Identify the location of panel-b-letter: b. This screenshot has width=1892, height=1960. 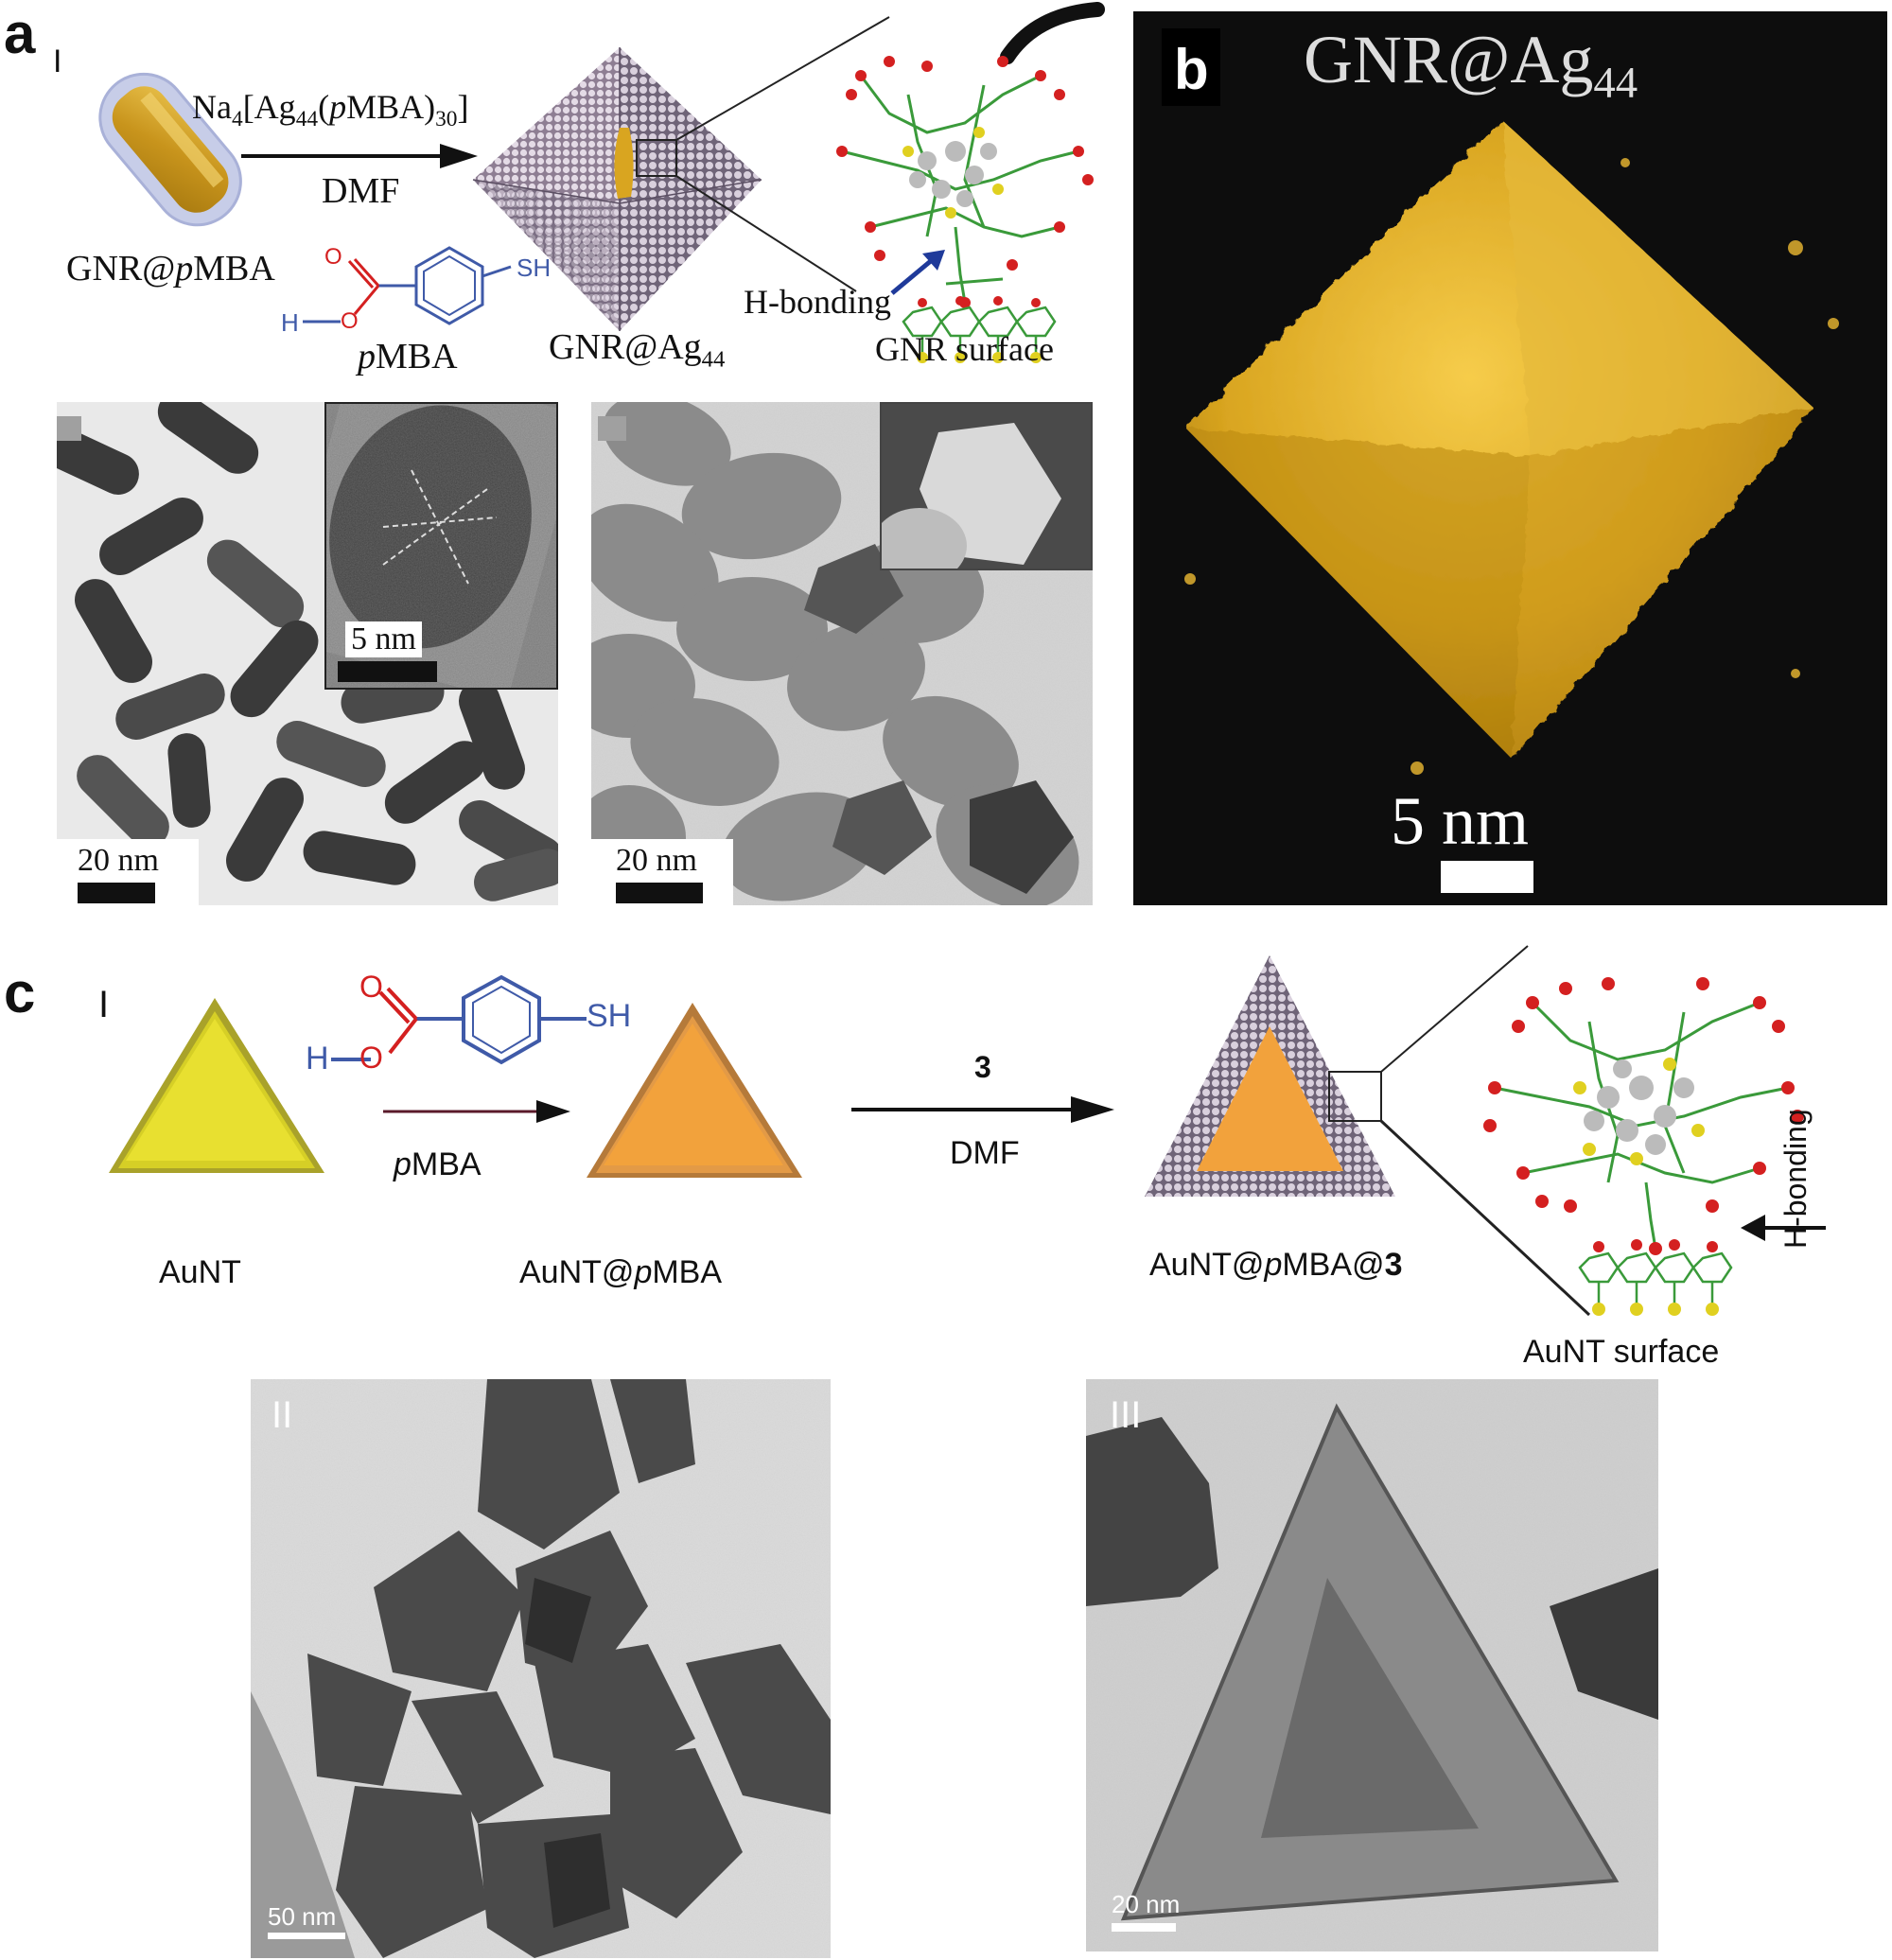
(1191, 69).